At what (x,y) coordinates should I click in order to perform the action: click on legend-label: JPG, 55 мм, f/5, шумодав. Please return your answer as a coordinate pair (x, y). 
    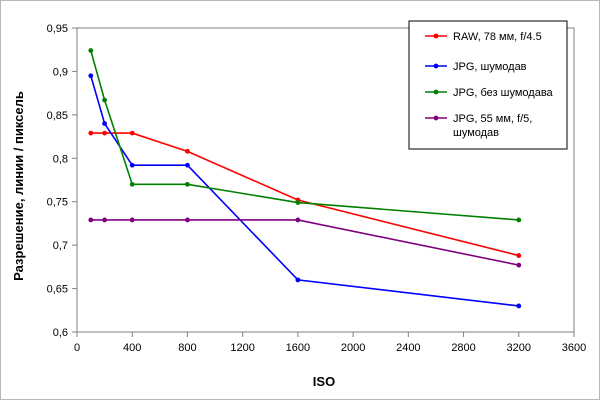
    Looking at the image, I should click on (492, 126).